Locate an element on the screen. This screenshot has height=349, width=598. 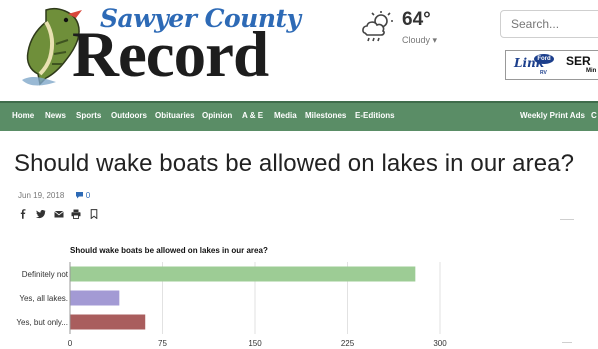
email-icon is located at coordinates (59, 214).